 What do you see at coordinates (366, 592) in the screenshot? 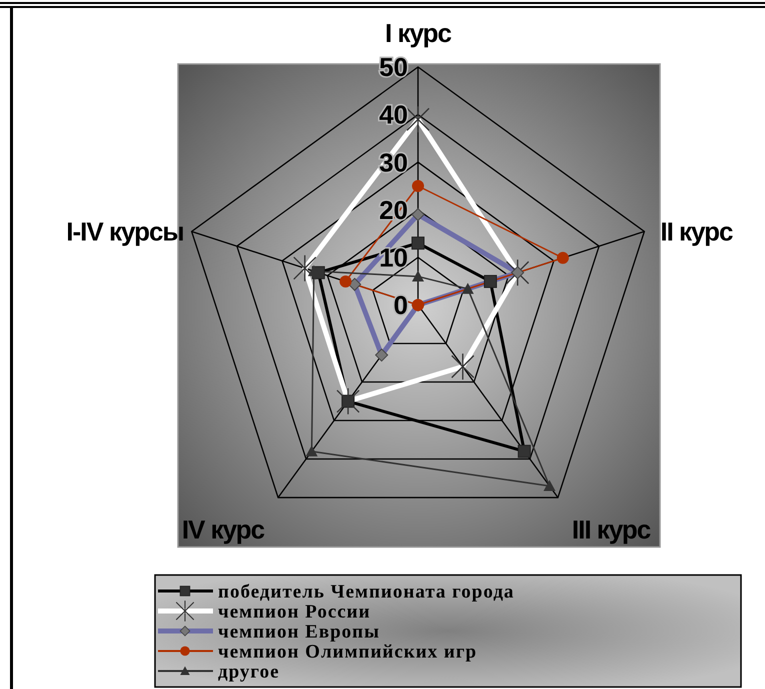
I see `legend-label: победитель Чемпионата города` at bounding box center [366, 592].